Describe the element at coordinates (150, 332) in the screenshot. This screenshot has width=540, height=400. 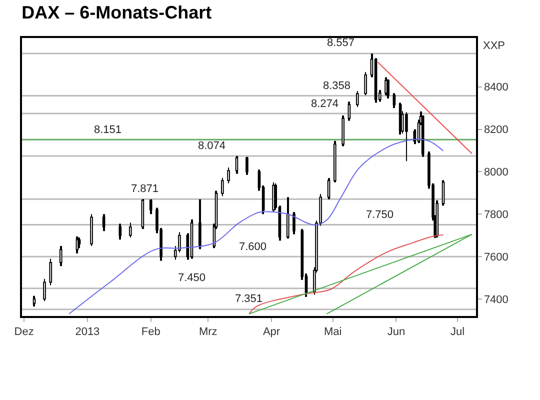
I see `x-tick-label: Feb` at that location.